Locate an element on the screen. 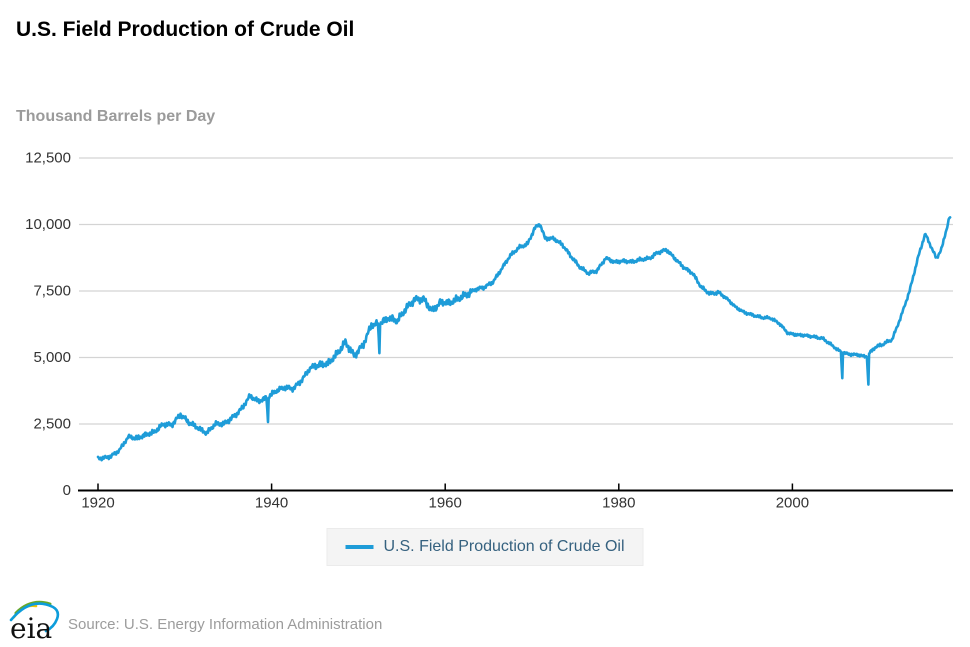 This screenshot has height=647, width=970. y-tick-label: 2,500 is located at coordinates (52, 424).